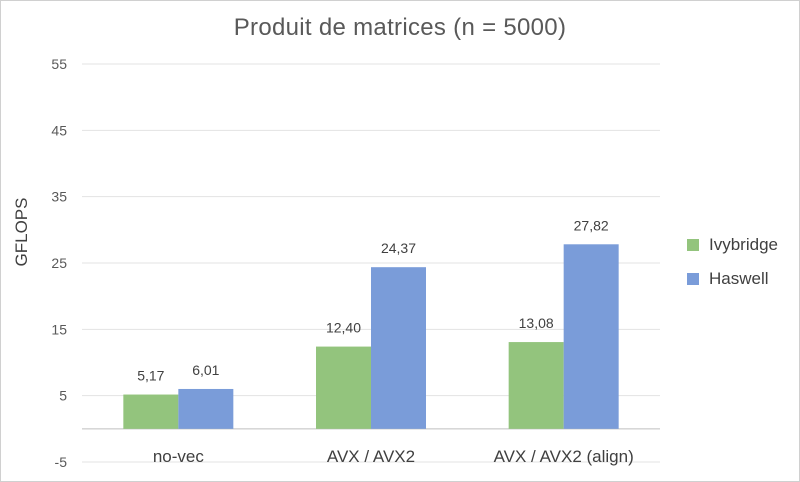 The image size is (800, 482). I want to click on x-tick-label: AVX / AVX2, so click(371, 456).